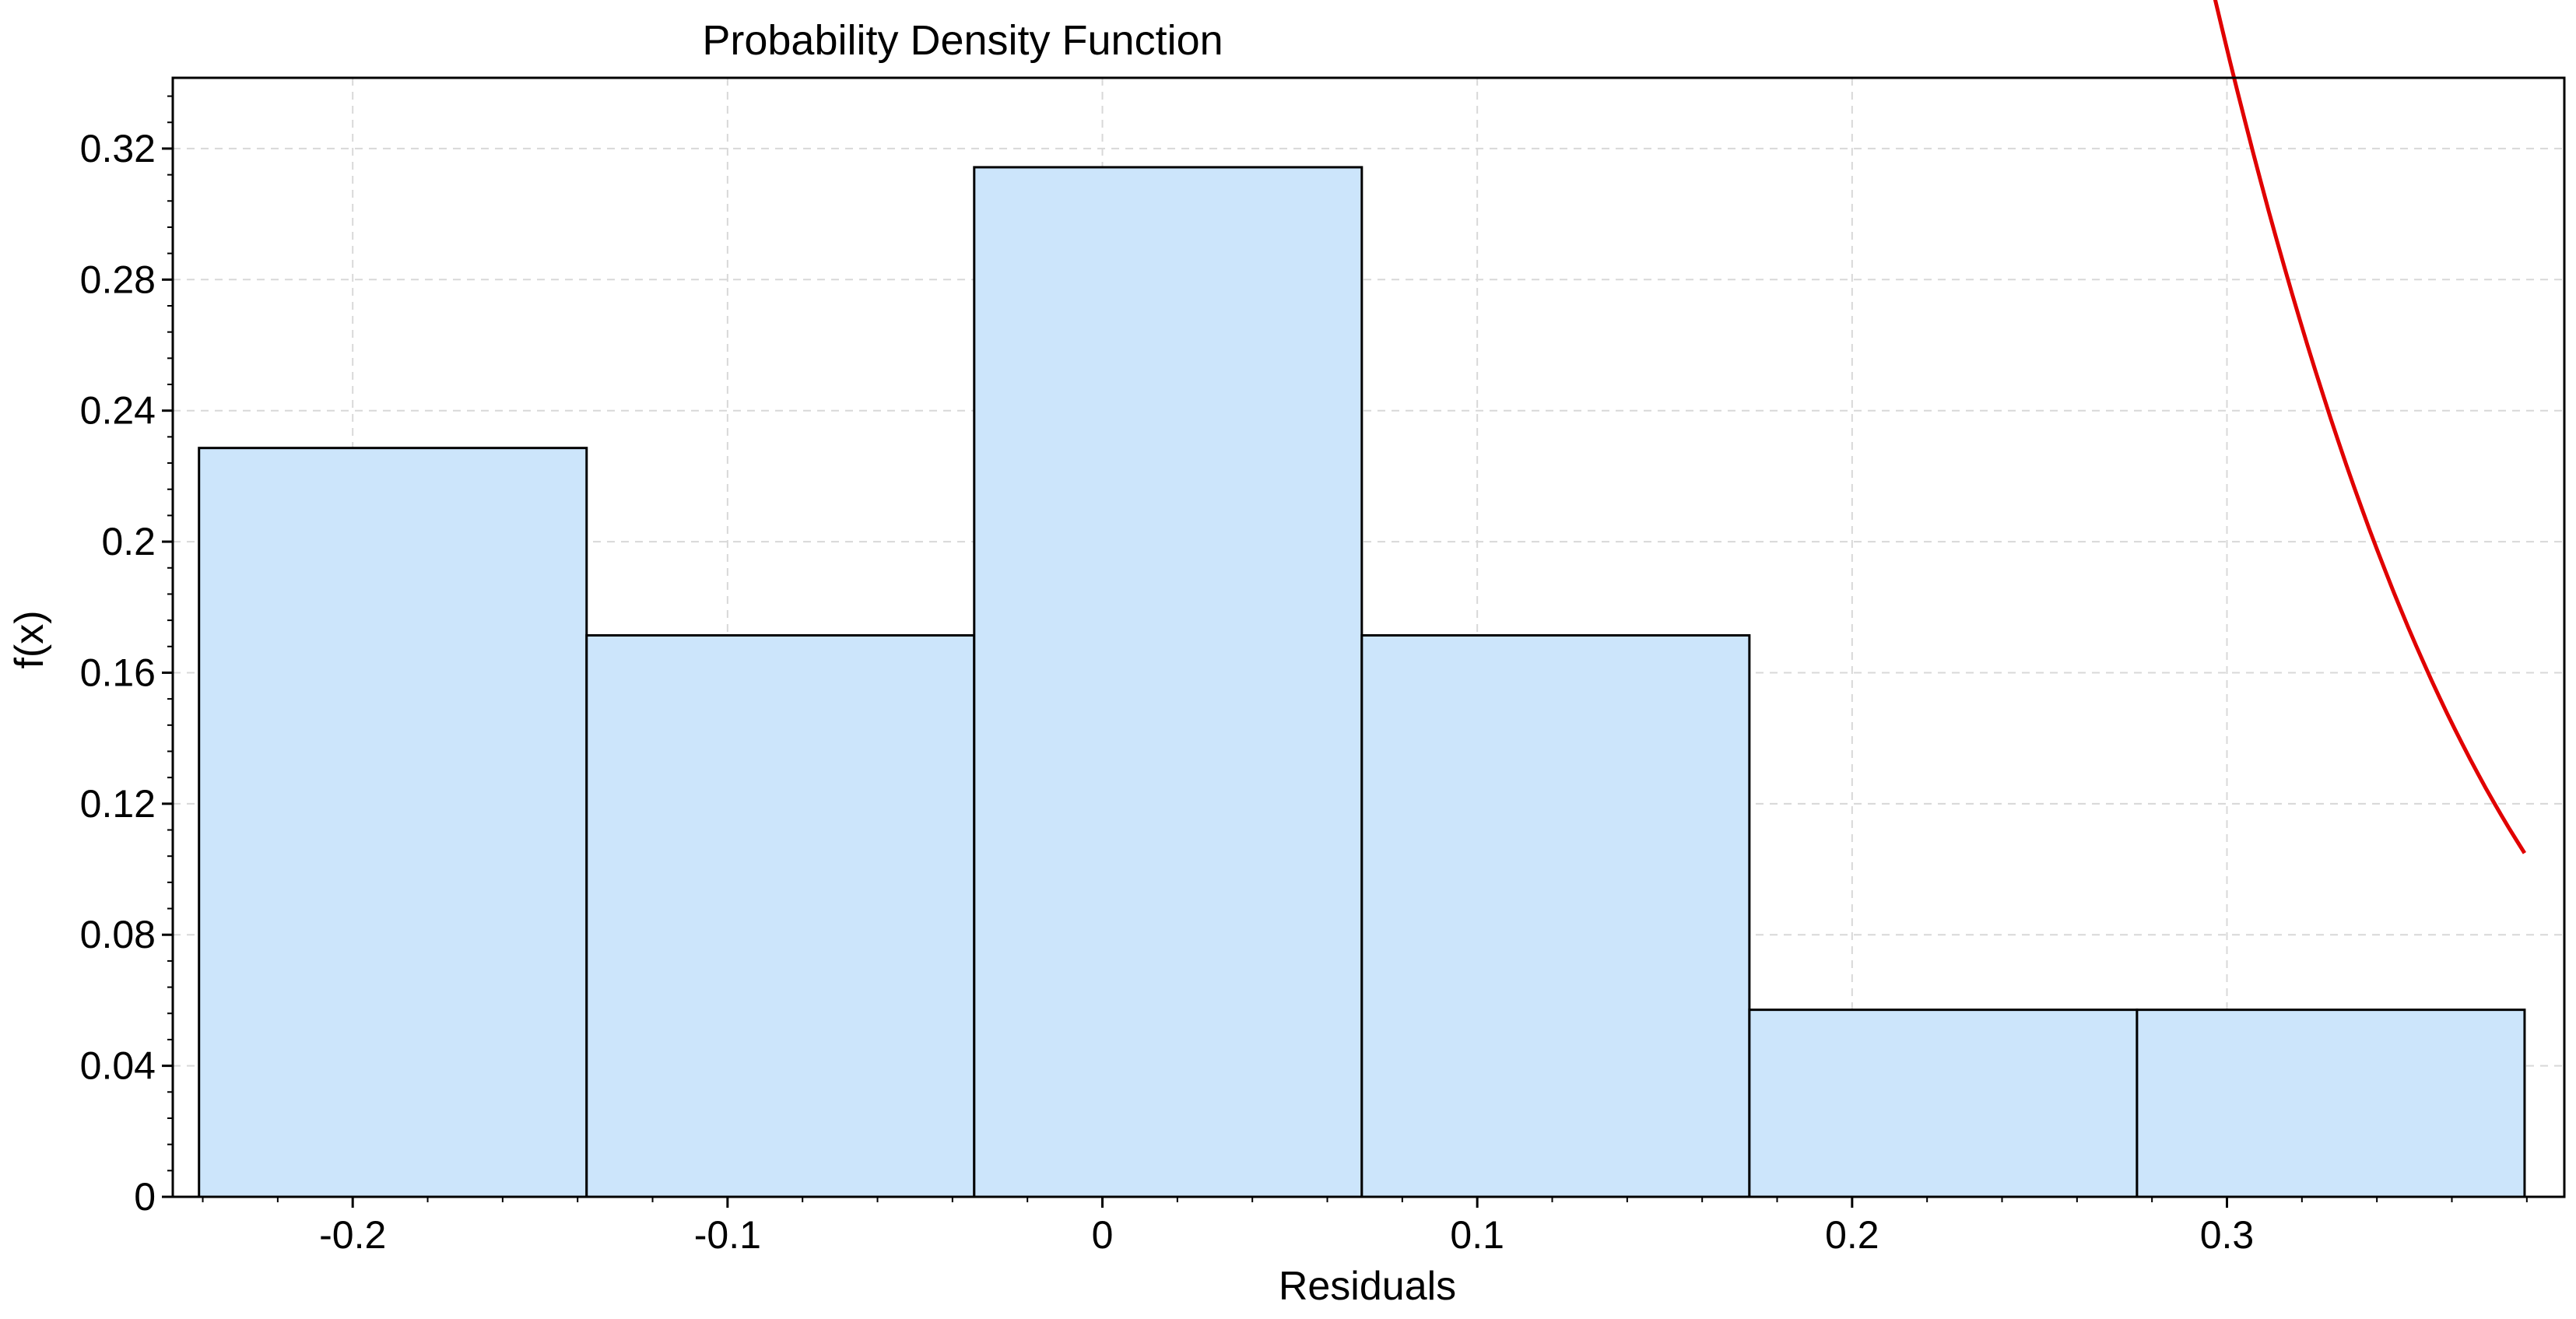 This screenshot has height=1319, width=2576. I want to click on x-tick-label: -0.1, so click(728, 1235).